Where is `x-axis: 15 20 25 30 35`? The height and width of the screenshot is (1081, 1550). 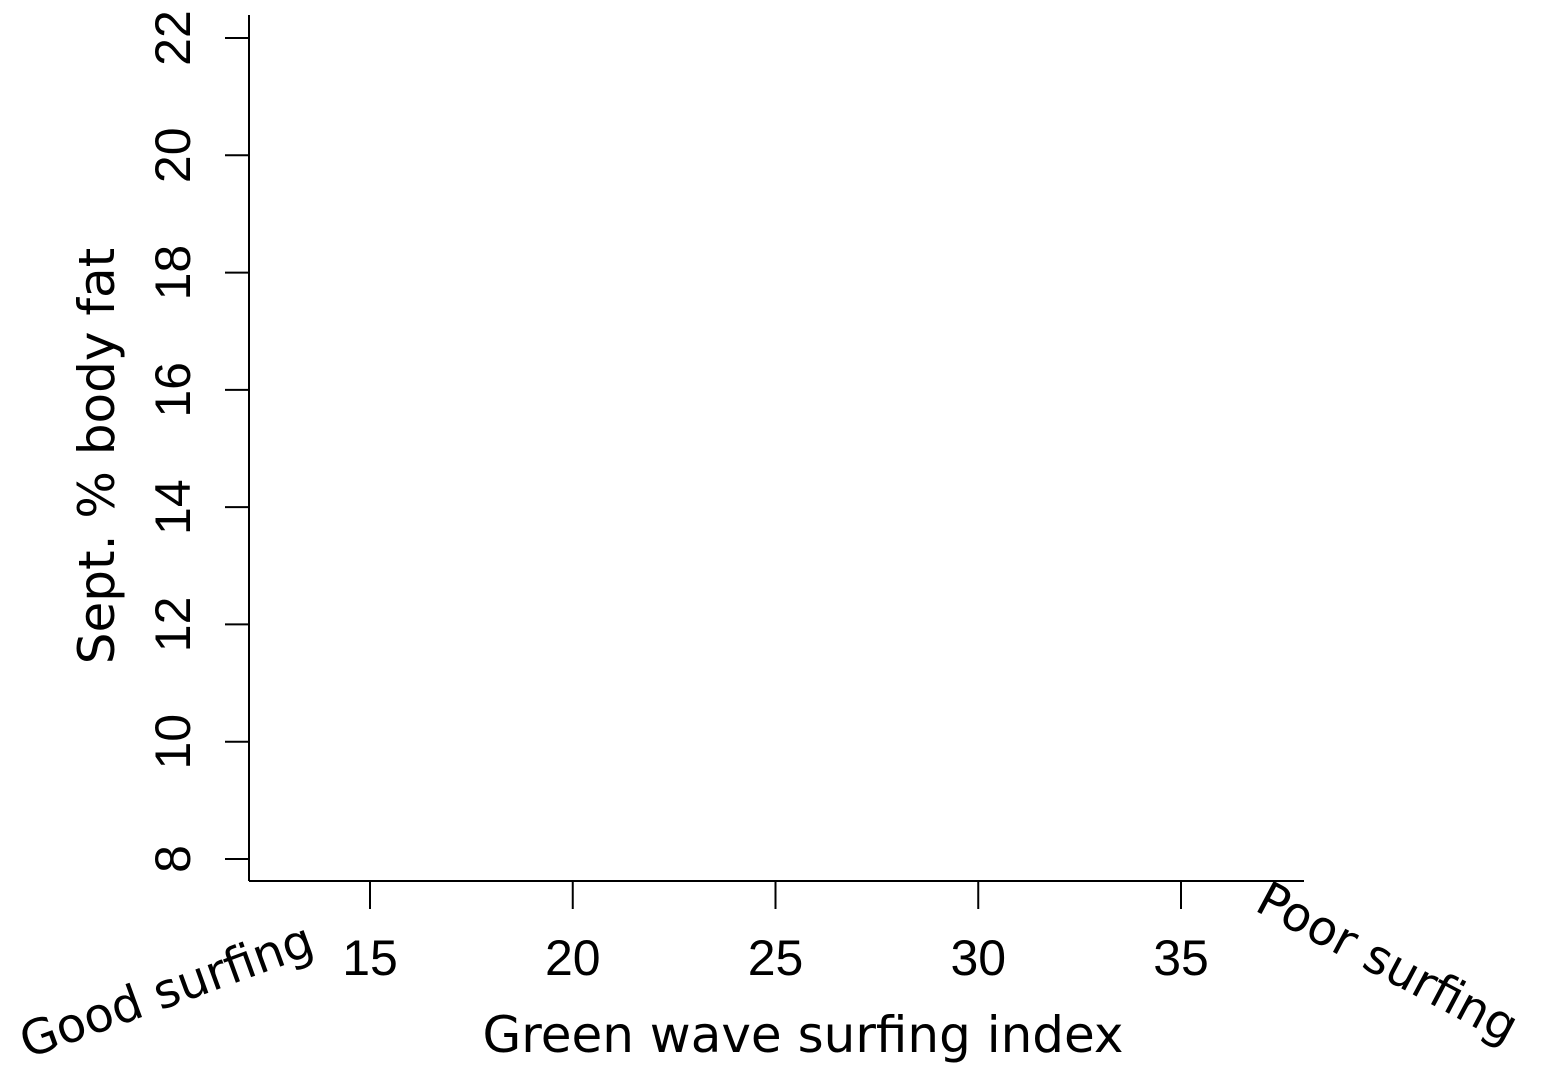 x-axis: 15 20 25 30 35 is located at coordinates (776, 933).